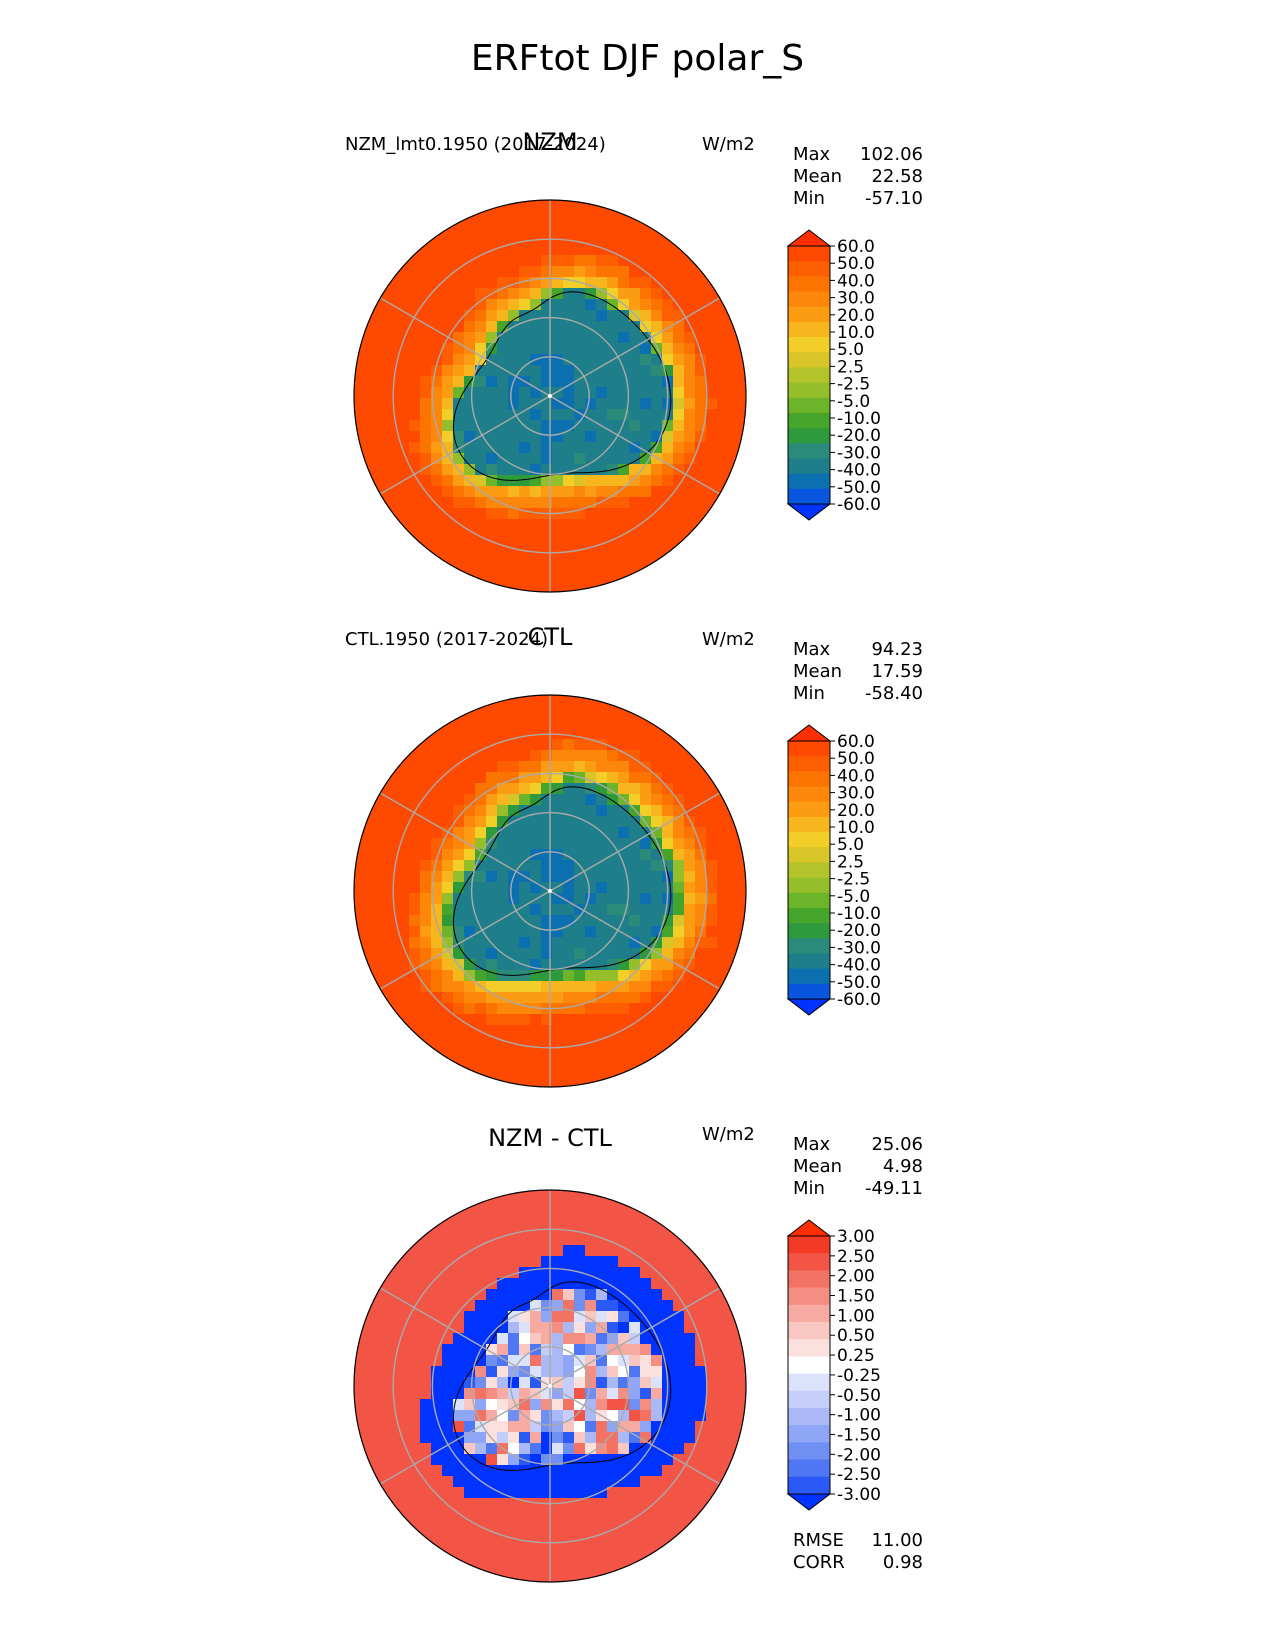 The height and width of the screenshot is (1650, 1275). Describe the element at coordinates (637, 58) in the screenshot. I see `figure-title: ERFtot DJF polar_S` at that location.